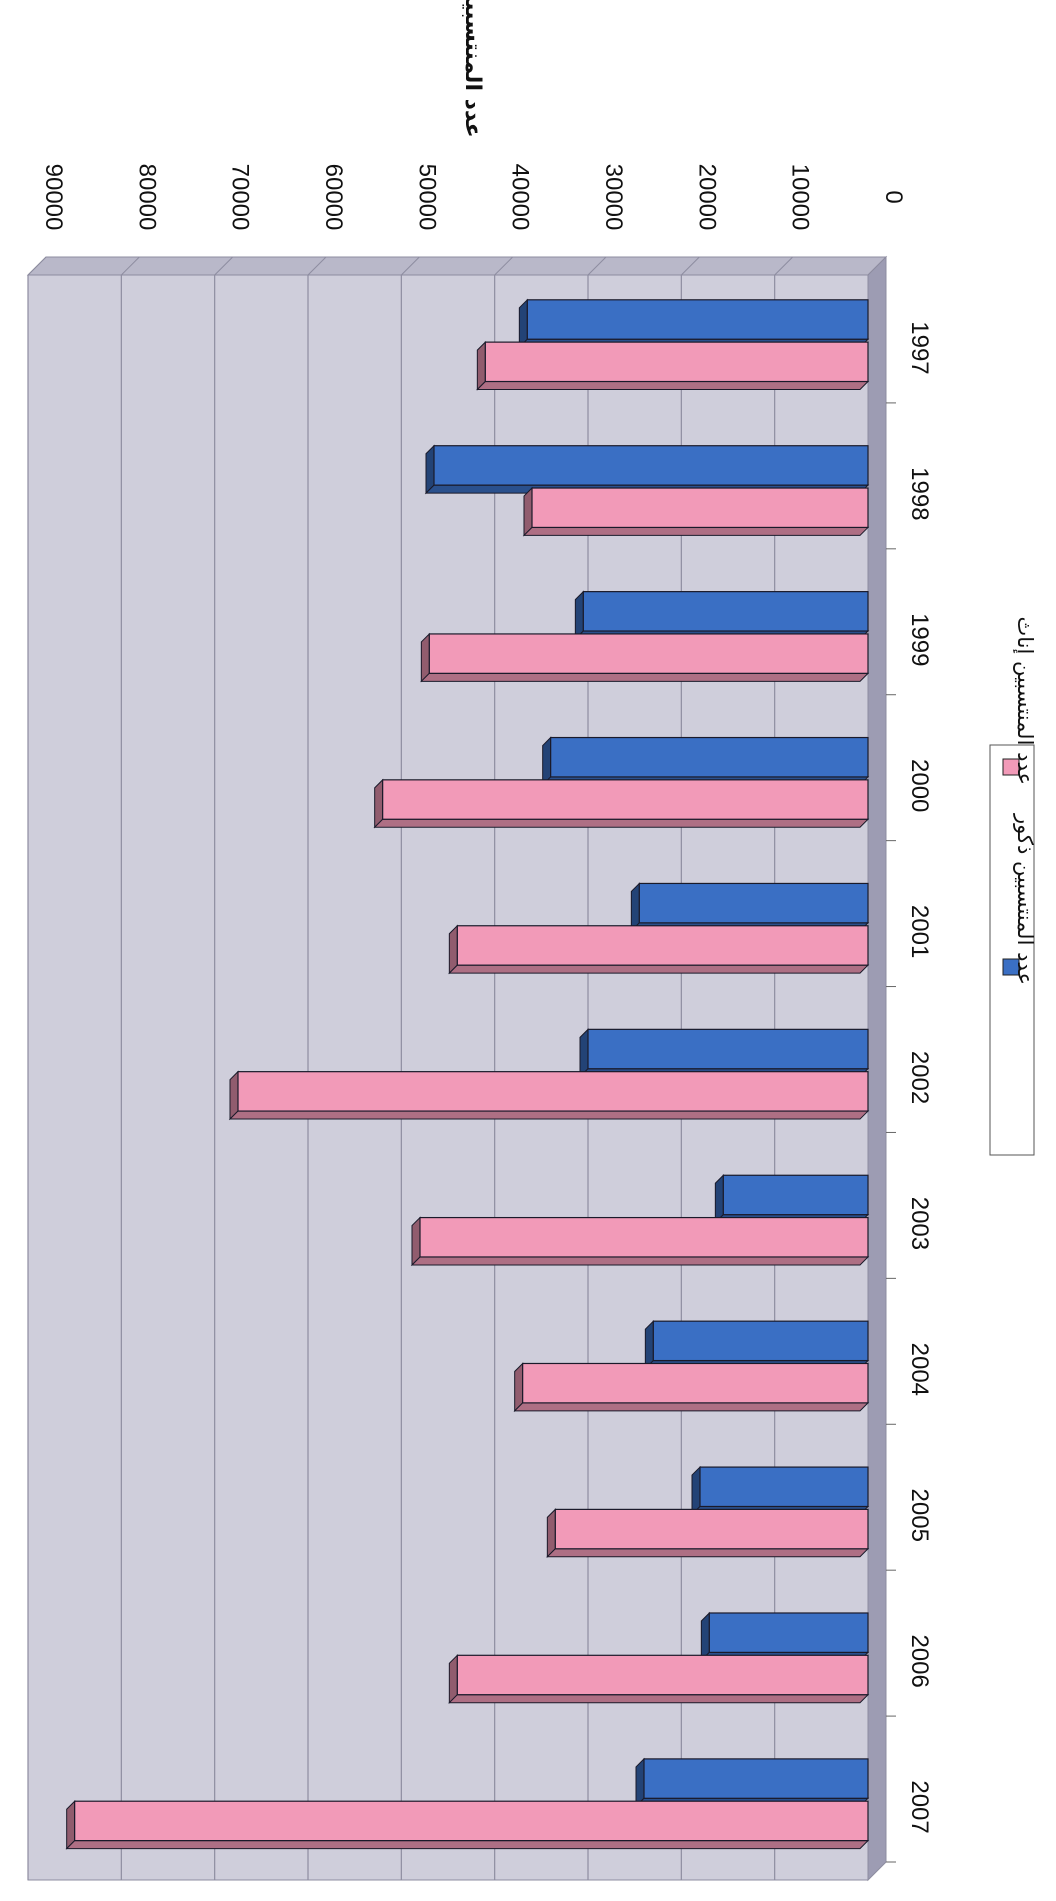  Describe the element at coordinates (919, 1369) in the screenshot. I see `category-tick-label: 2004` at that location.